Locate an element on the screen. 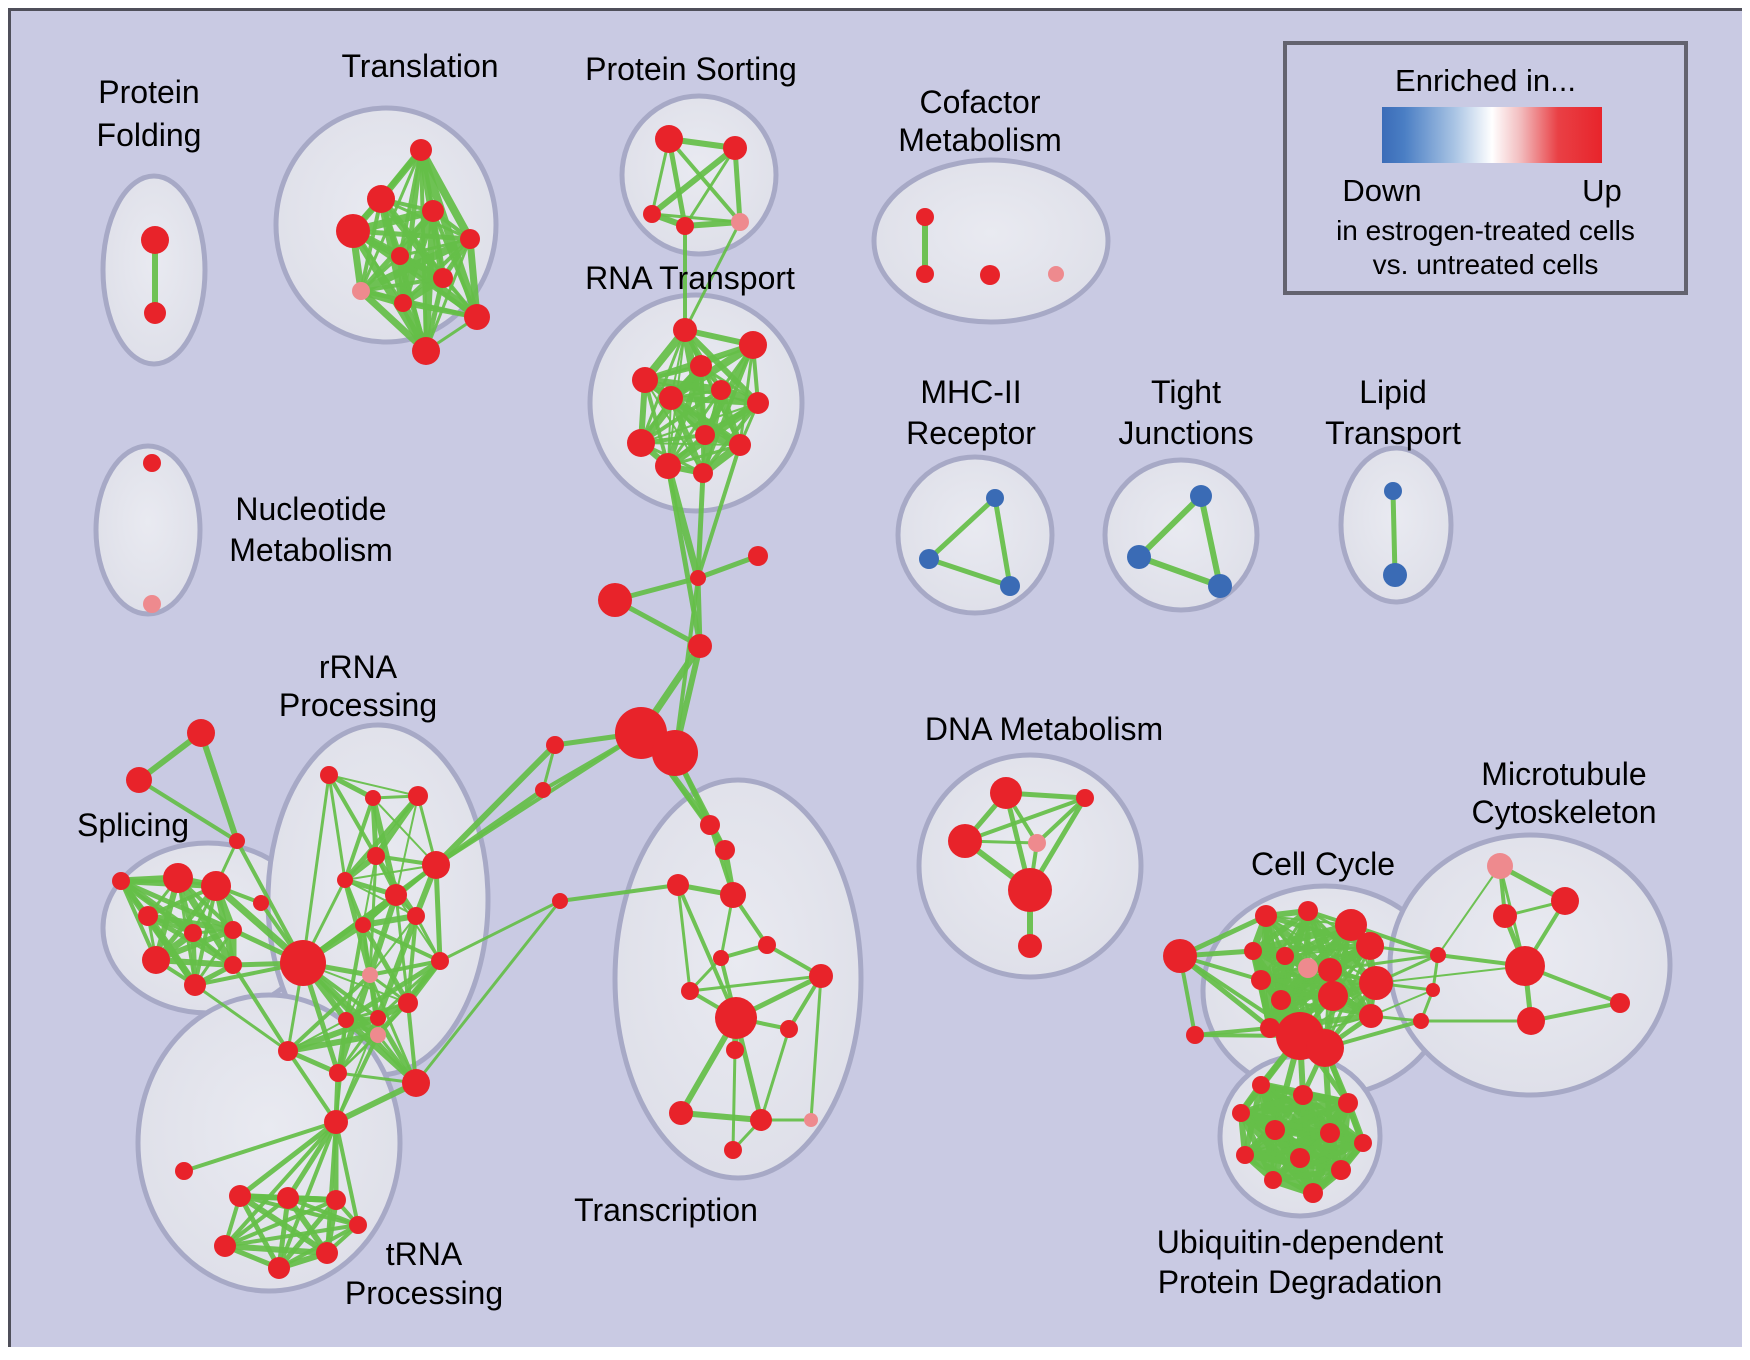 This screenshot has width=1750, height=1360. cluster-label-cell-cycle: Cell Cycle is located at coordinates (1323, 864).